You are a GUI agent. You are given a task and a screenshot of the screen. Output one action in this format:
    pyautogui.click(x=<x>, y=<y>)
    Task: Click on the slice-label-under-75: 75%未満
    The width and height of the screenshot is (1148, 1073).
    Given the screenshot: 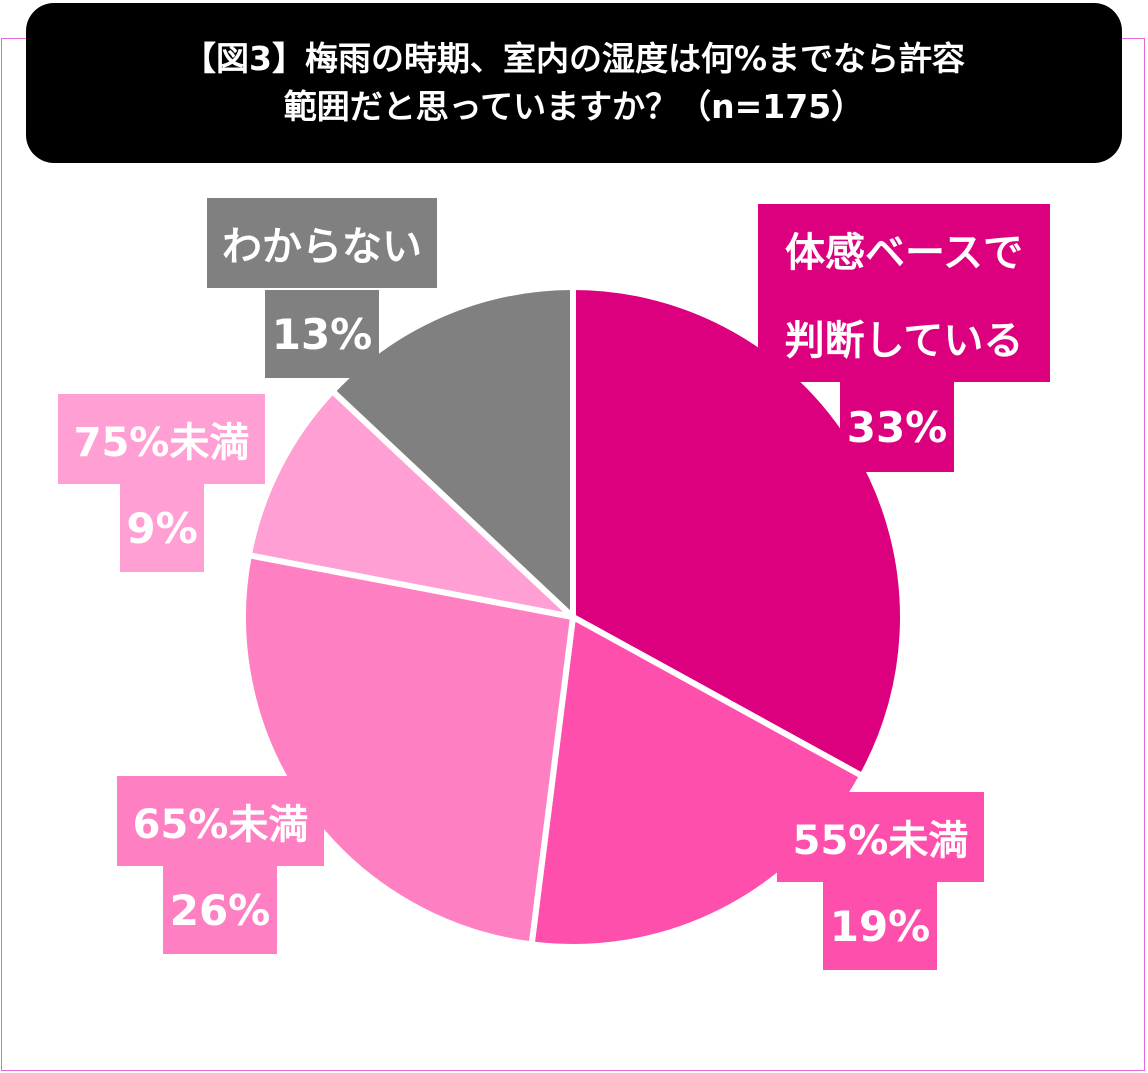 What is the action you would take?
    pyautogui.click(x=161, y=439)
    